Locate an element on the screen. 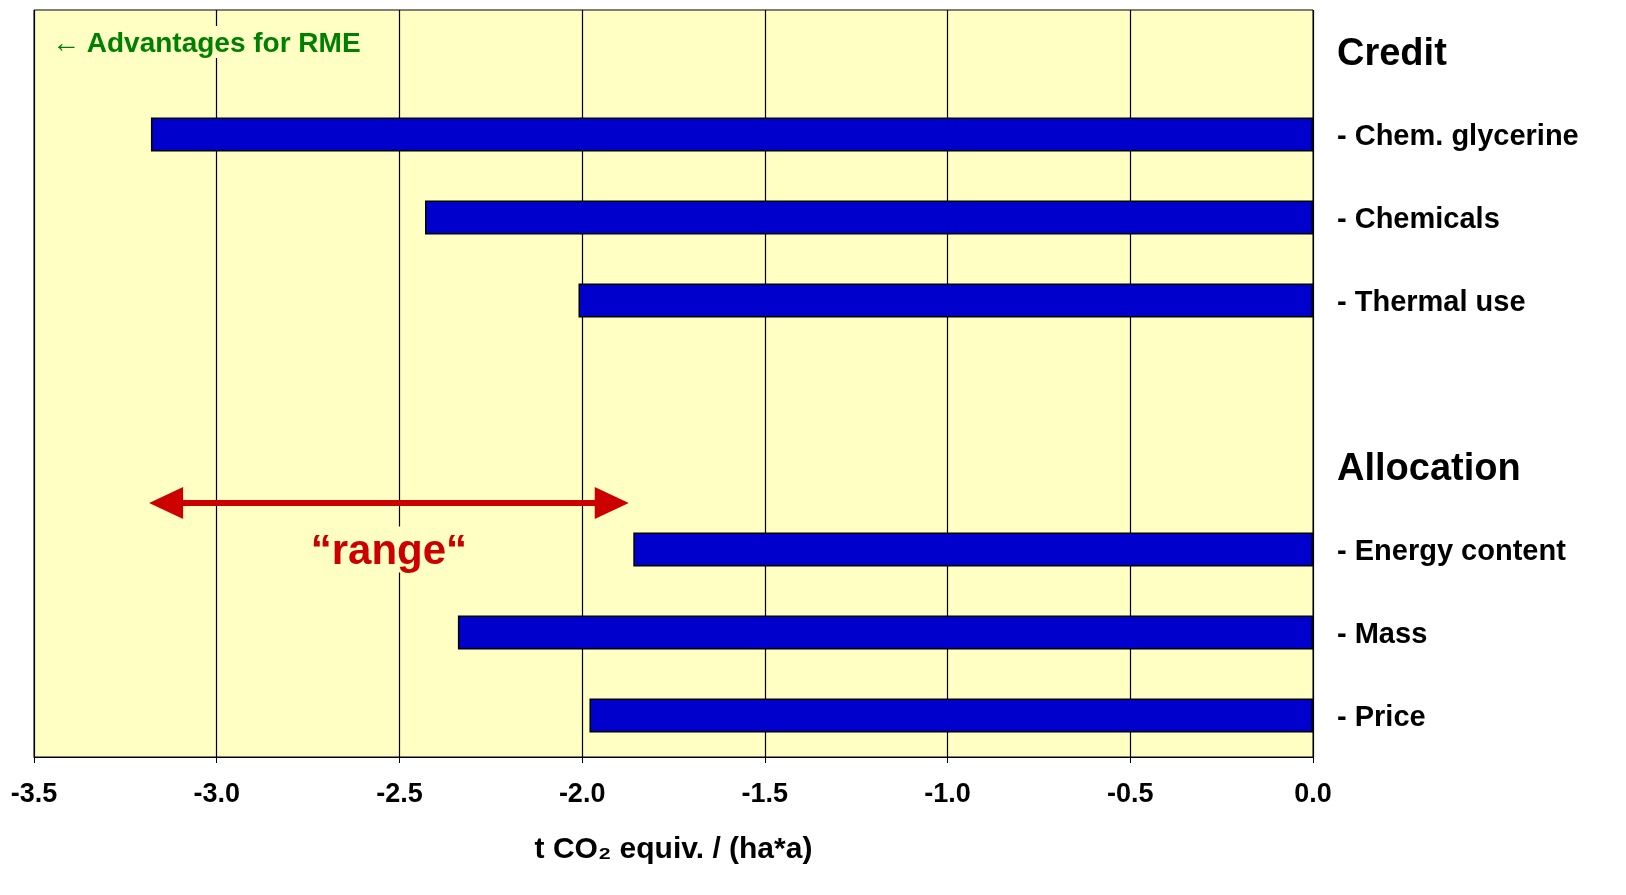 Image resolution: width=1626 pixels, height=895 pixels. x-axis-title: t CO₂ equiv. / (ha*a) is located at coordinates (673, 847).